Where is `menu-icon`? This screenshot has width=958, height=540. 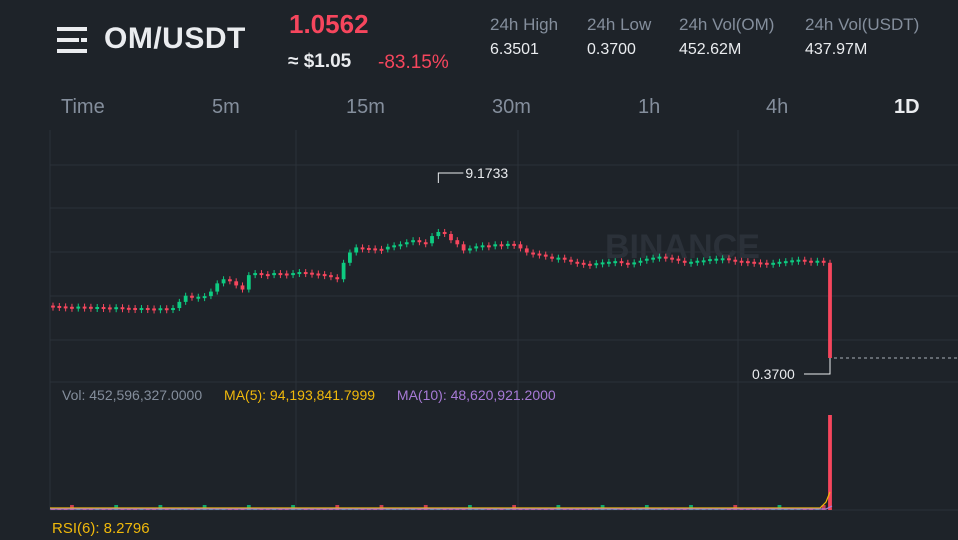 menu-icon is located at coordinates (72, 40).